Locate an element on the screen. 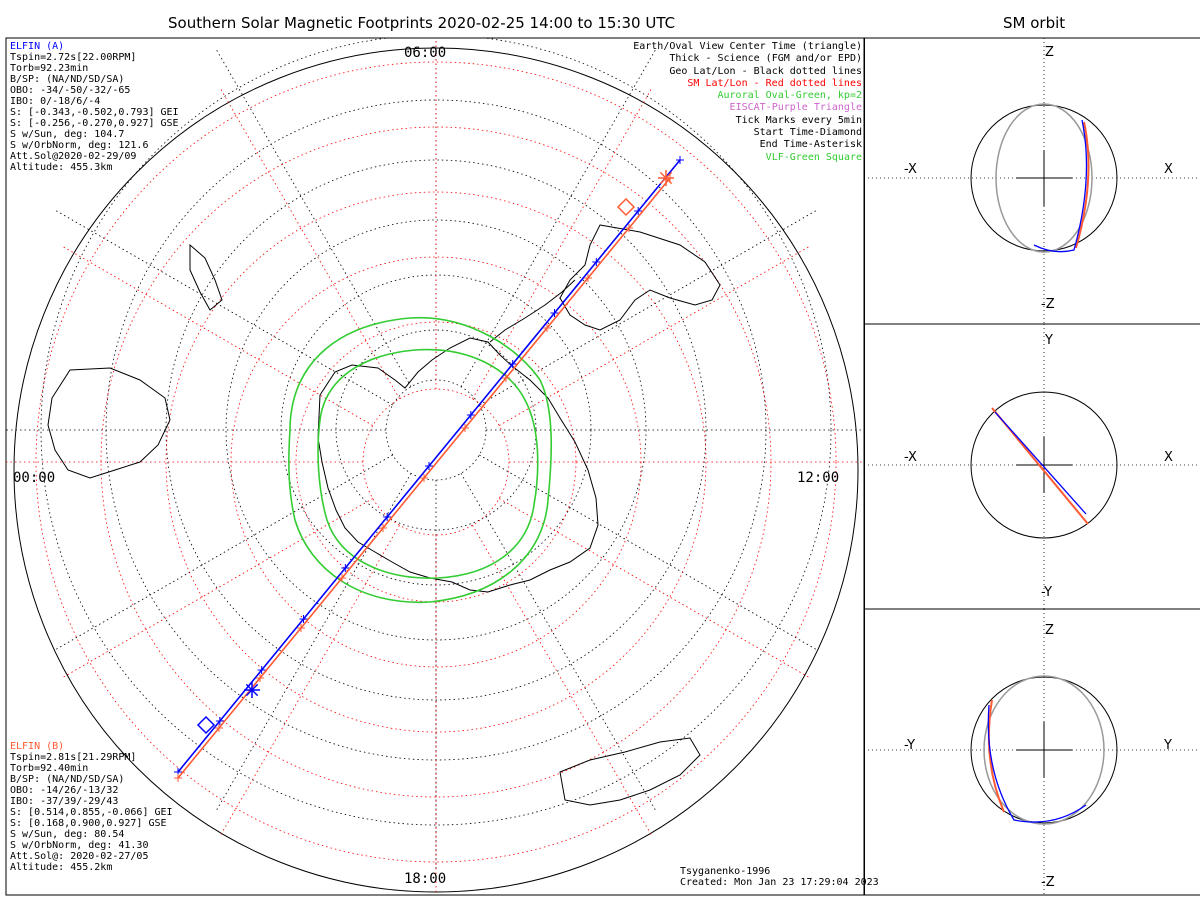  elfin-a-end-asterisk is located at coordinates (252, 690).